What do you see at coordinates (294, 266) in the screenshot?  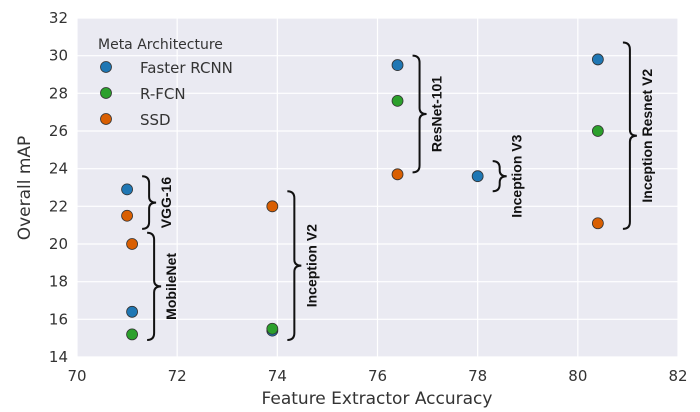 I see `brace-inception-v2` at bounding box center [294, 266].